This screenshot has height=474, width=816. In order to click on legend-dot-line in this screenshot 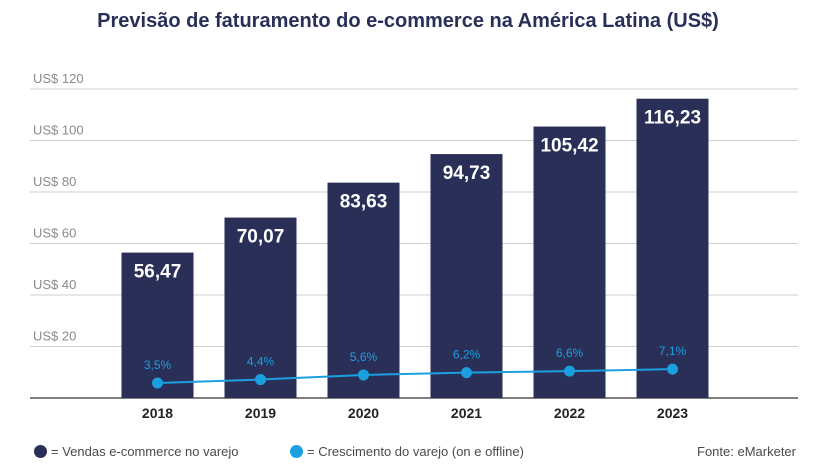, I will do `click(296, 451)`.